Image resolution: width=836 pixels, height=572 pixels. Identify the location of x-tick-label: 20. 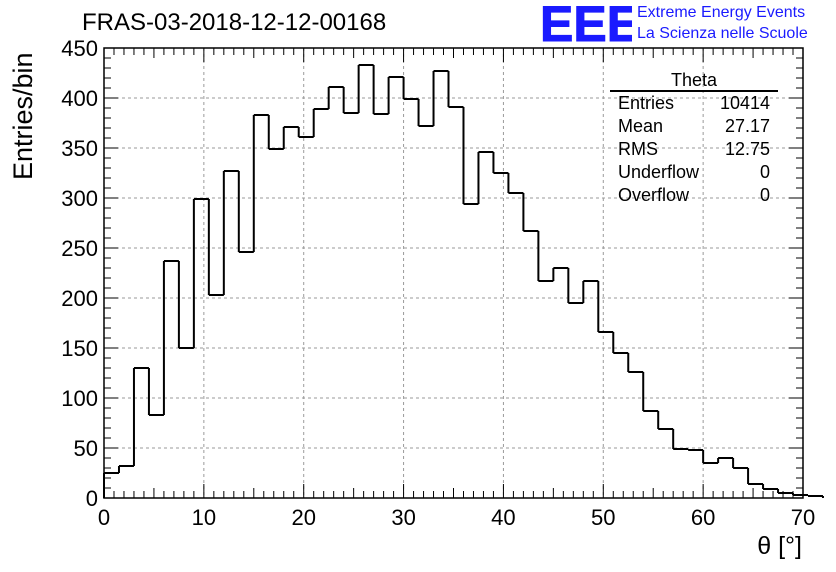
(303, 517).